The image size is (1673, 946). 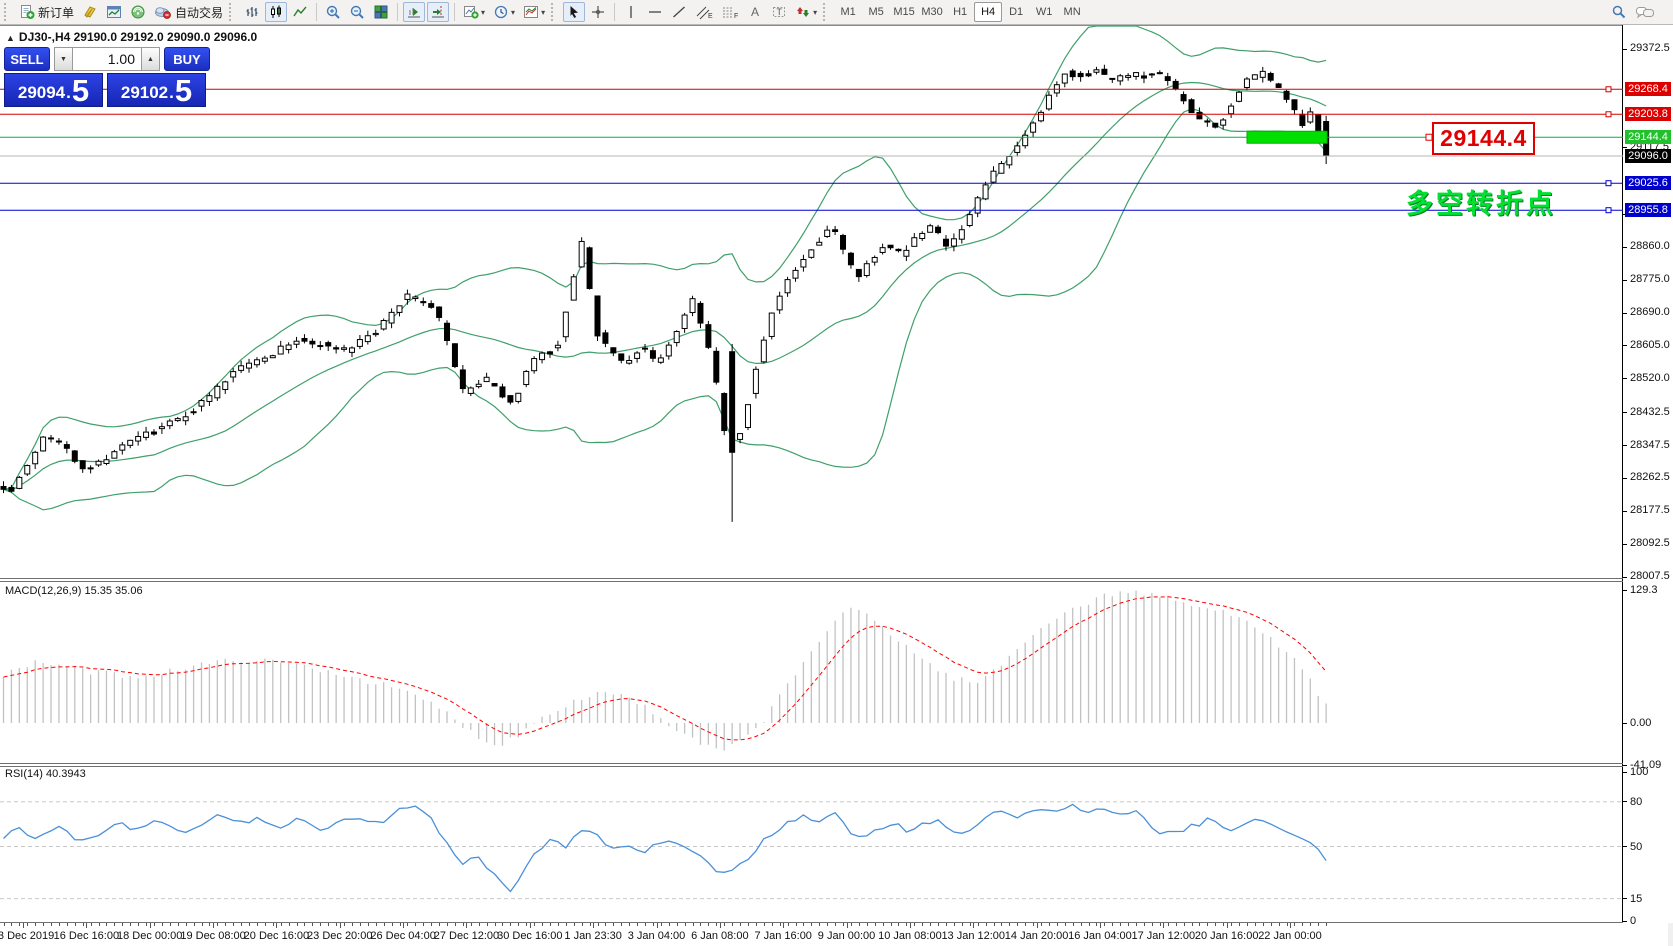 I want to click on rsi-tick-label: 80, so click(x=1636, y=801).